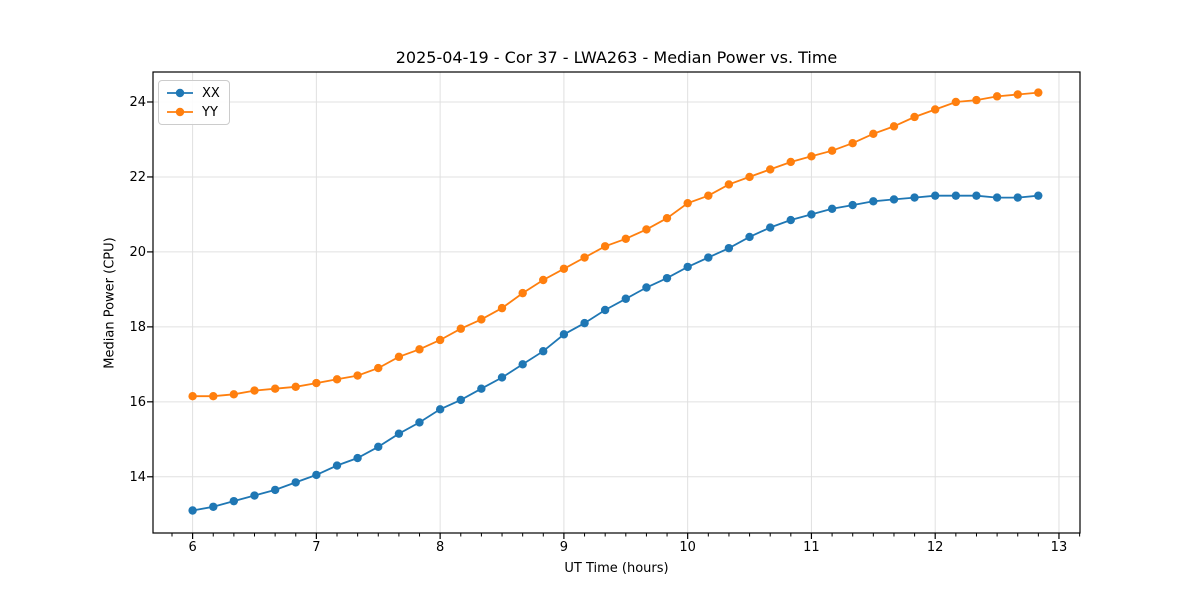 The height and width of the screenshot is (600, 1200). Describe the element at coordinates (137, 177) in the screenshot. I see `y-tick-label: 22` at that location.